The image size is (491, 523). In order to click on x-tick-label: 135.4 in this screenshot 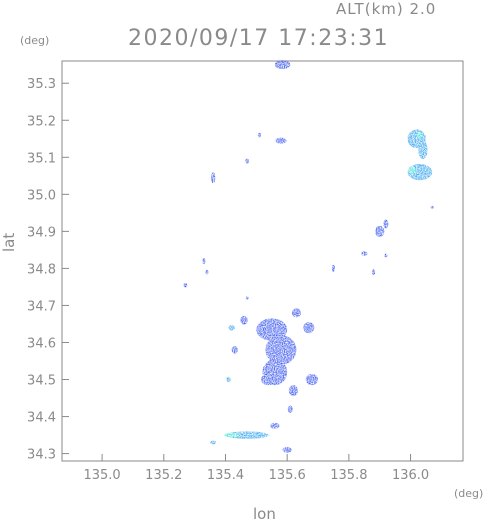, I will do `click(225, 475)`.